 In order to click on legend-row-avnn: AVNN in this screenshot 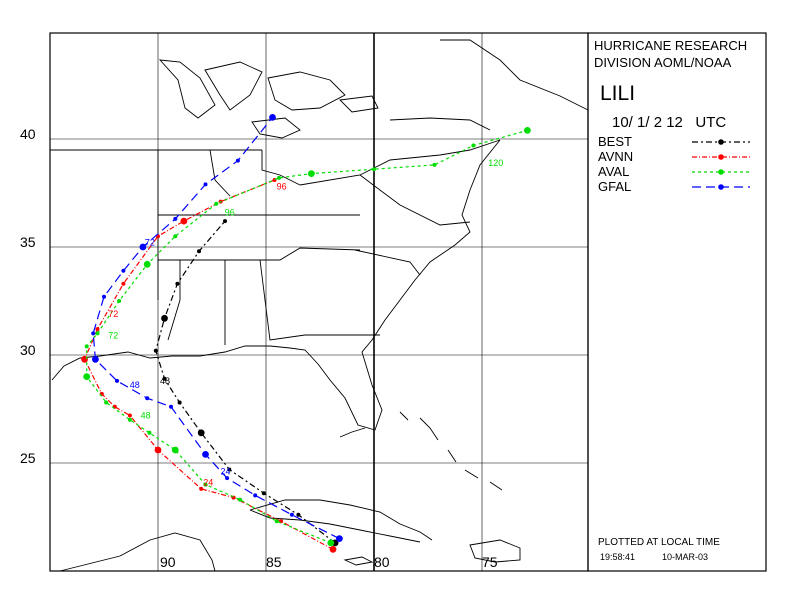, I will do `click(674, 156)`.